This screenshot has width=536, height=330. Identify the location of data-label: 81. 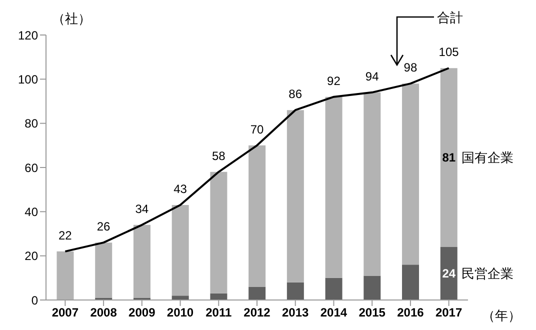
(449, 157).